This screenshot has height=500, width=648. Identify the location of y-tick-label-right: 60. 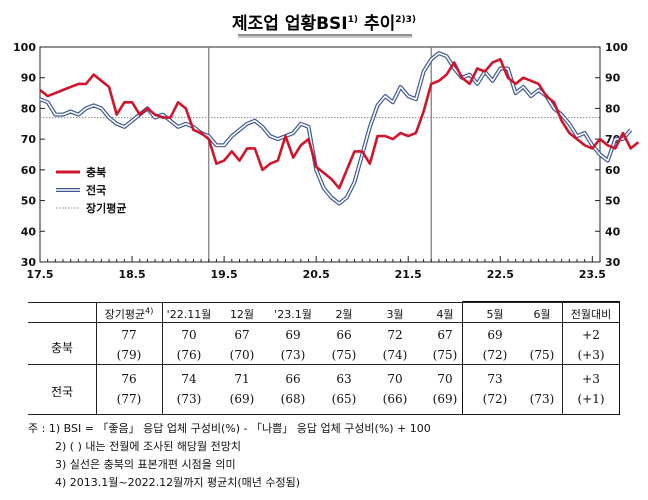
(613, 170).